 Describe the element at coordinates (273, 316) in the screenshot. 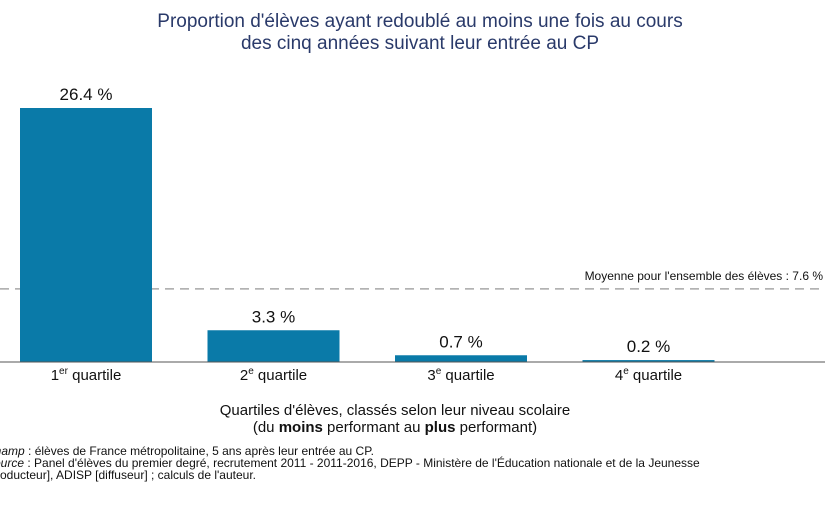

I see `value-label-quartile-2: 3.3 %` at that location.